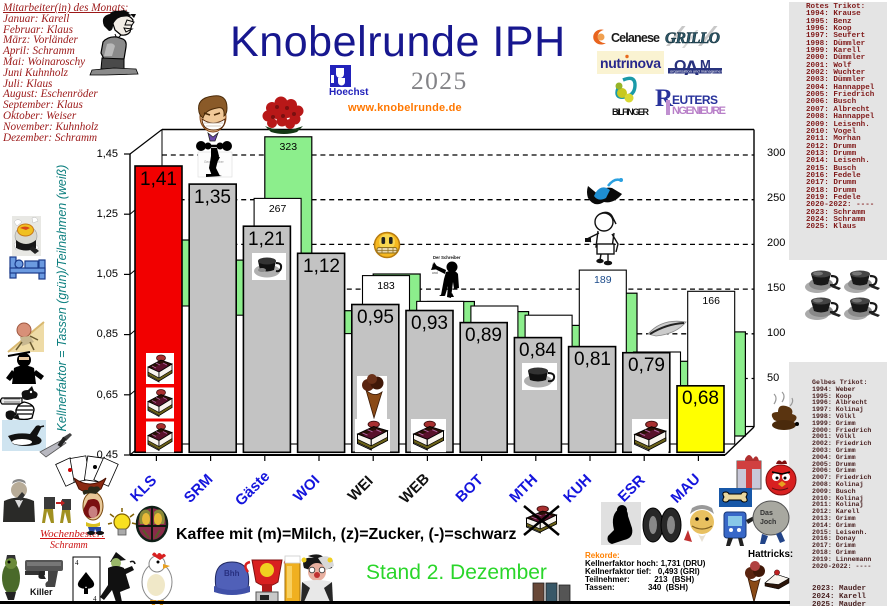  I want to click on svg-text: Der Schreiber, so click(447, 257).